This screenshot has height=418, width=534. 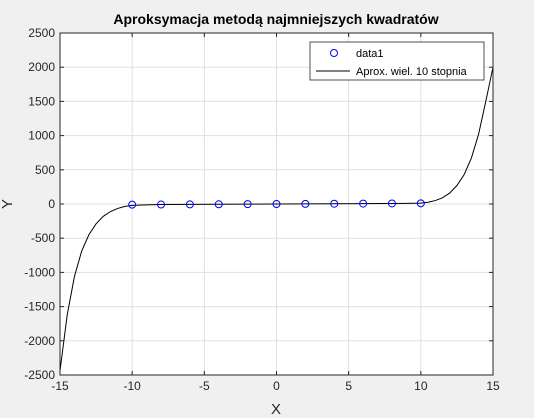 I want to click on legend-box, so click(x=397, y=61).